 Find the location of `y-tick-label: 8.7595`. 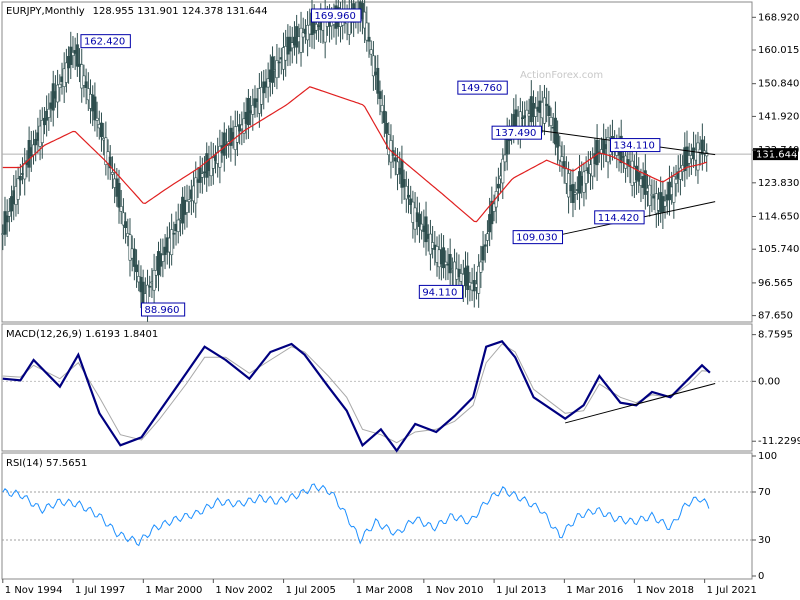

y-tick-label: 8.7595 is located at coordinates (775, 335).